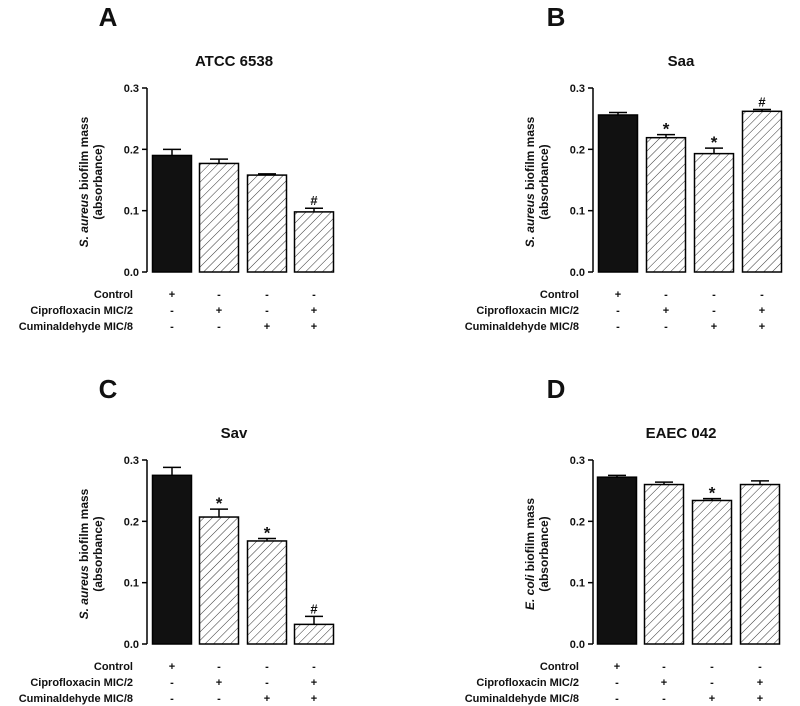 This screenshot has width=800, height=706. Describe the element at coordinates (530, 592) in the screenshot. I see `y-axis-label-part: E. coli` at that location.